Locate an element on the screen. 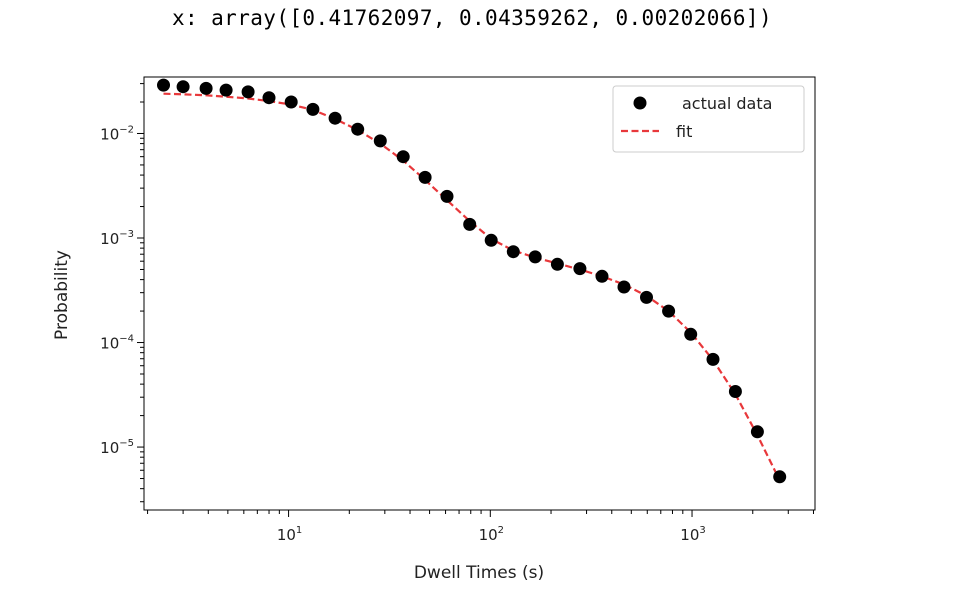 The width and height of the screenshot is (954, 598). y-axis-label: Probability is located at coordinates (62, 295).